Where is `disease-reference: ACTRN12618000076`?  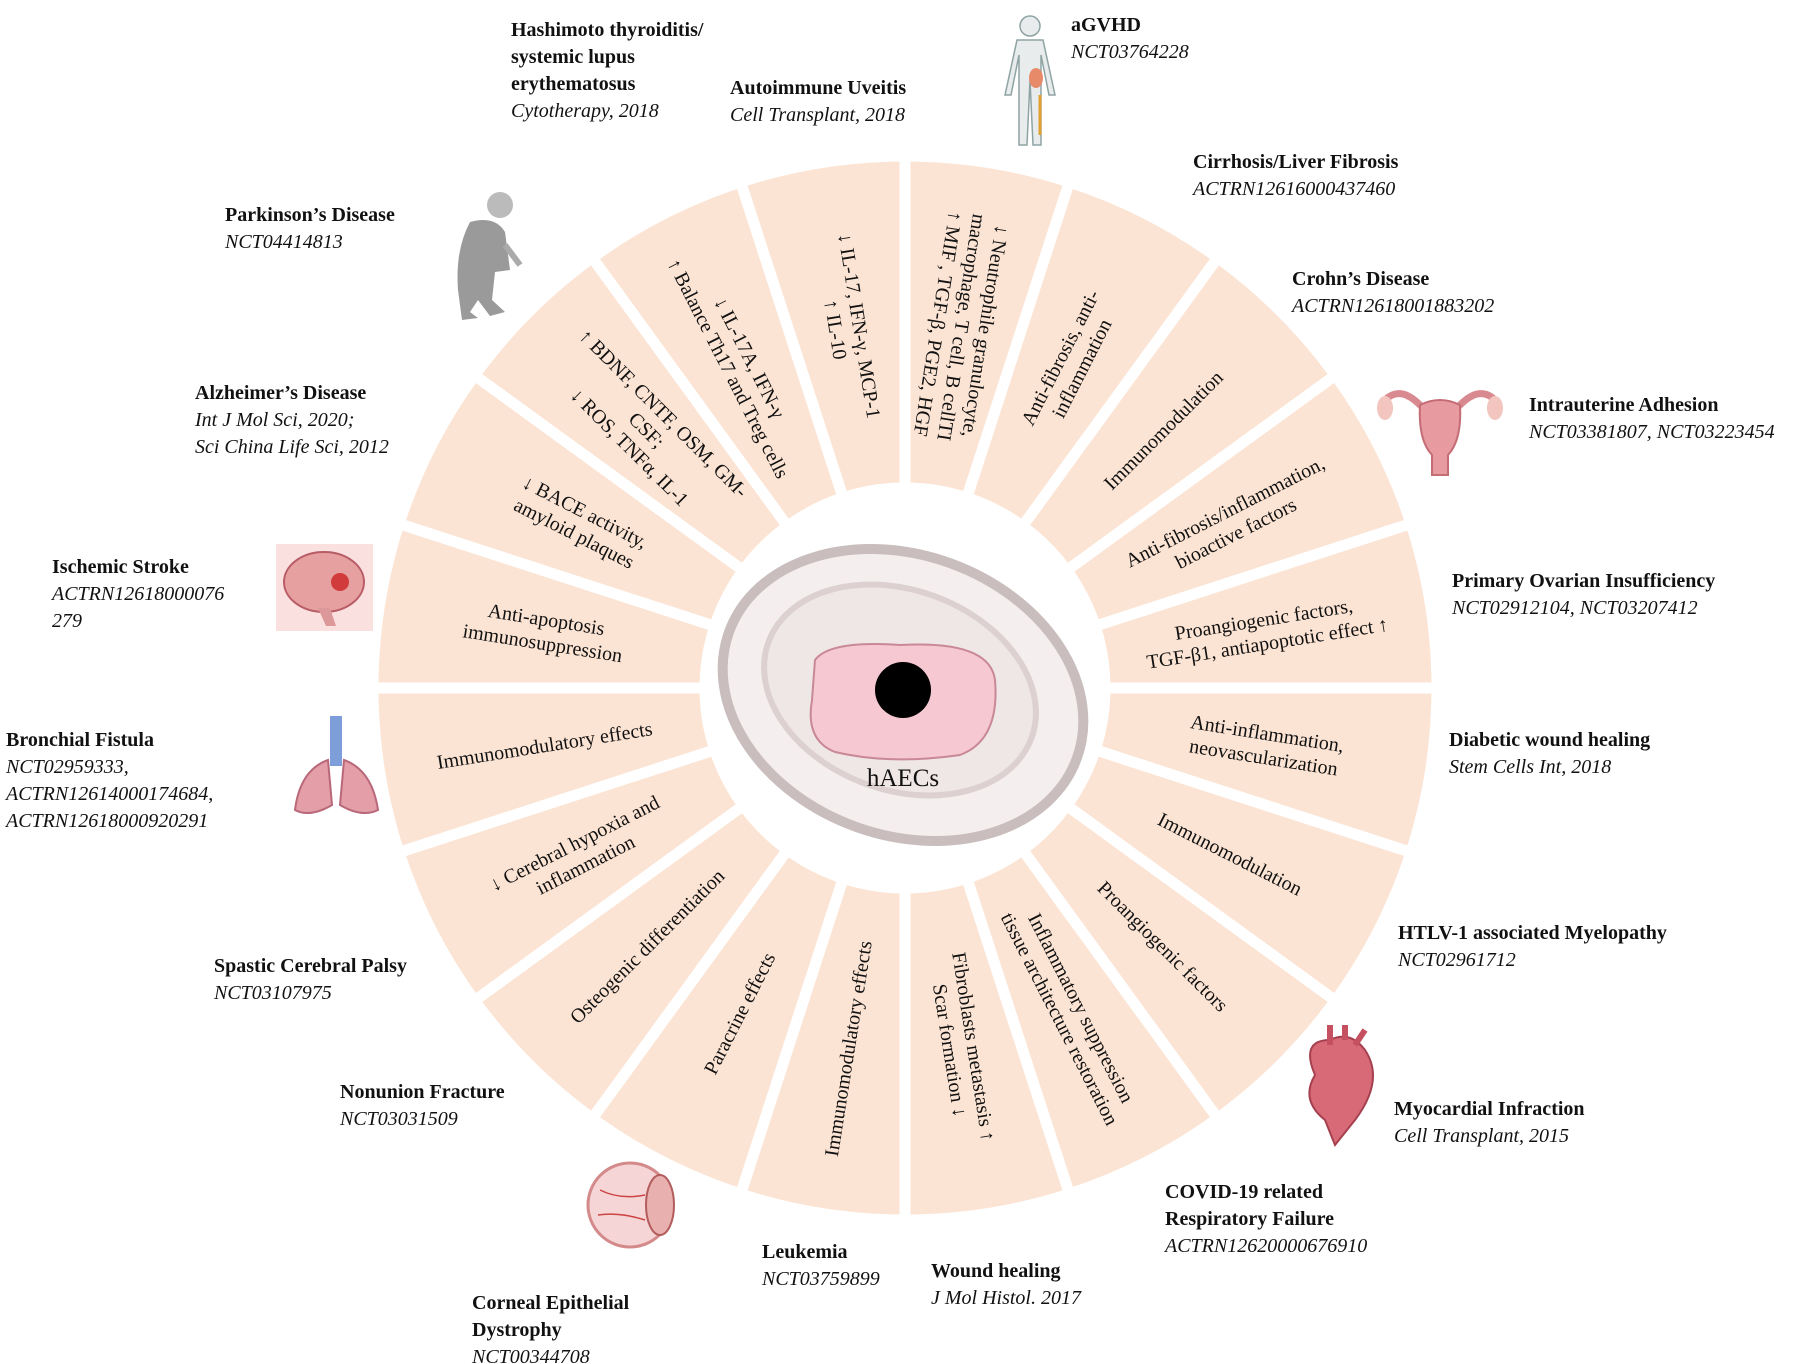 disease-reference: ACTRN12618000076 is located at coordinates (138, 594).